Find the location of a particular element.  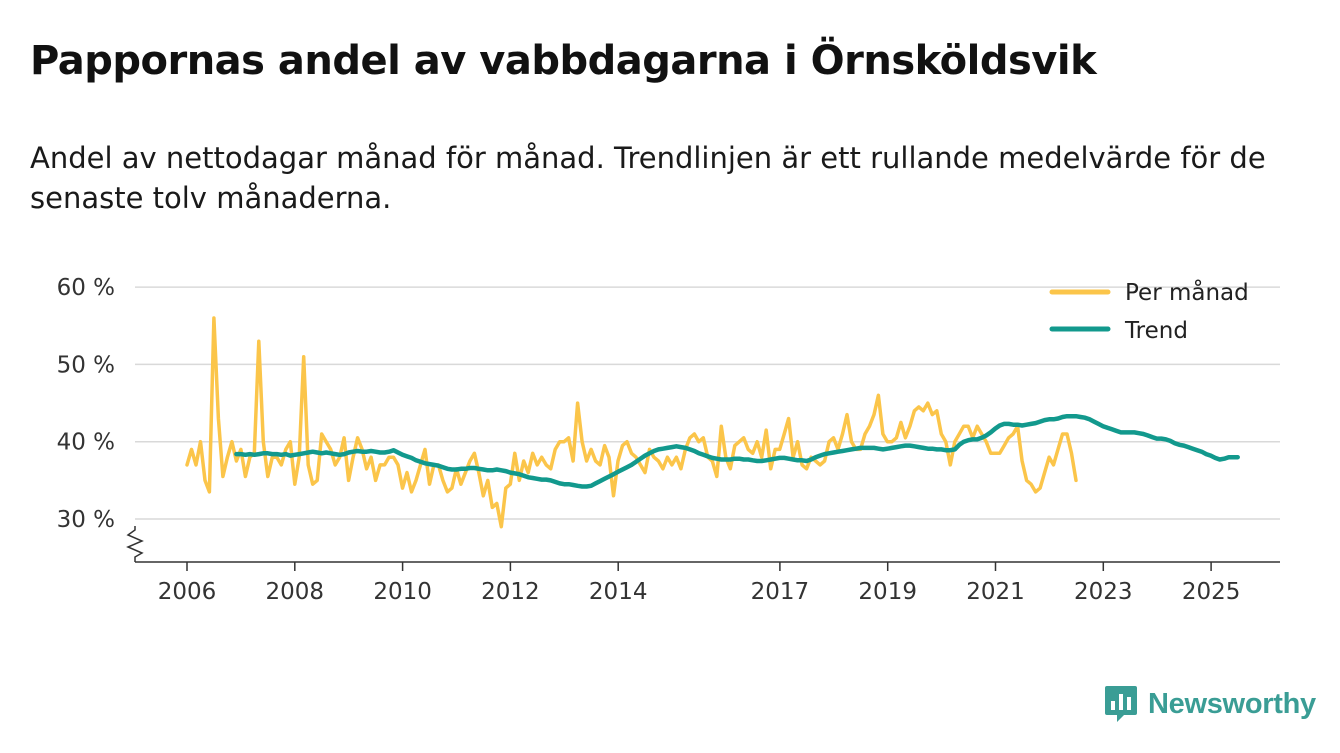

x-tick-label: 2014 is located at coordinates (618, 592).